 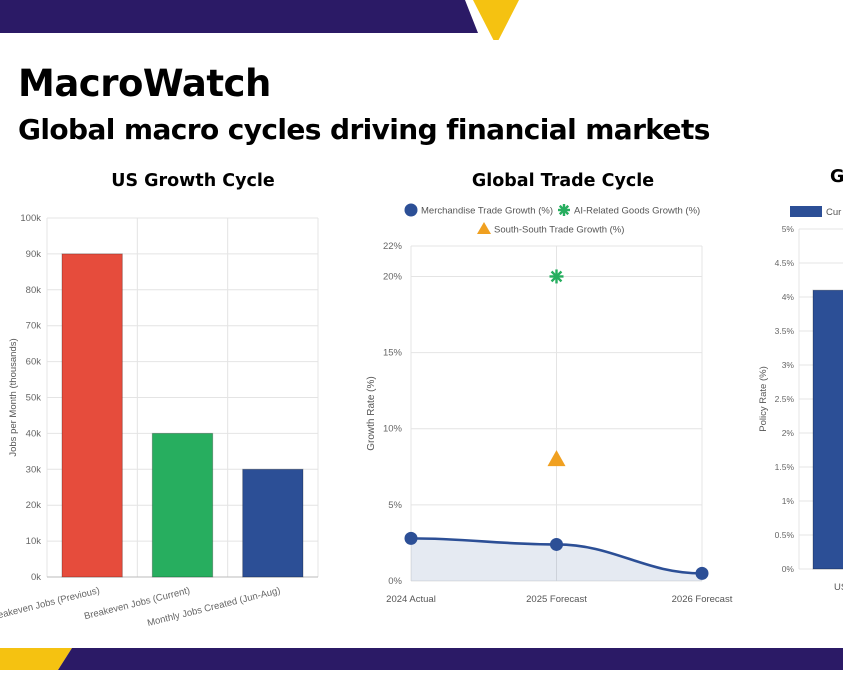 I want to click on y-tick-label: 20k, so click(x=34, y=505).